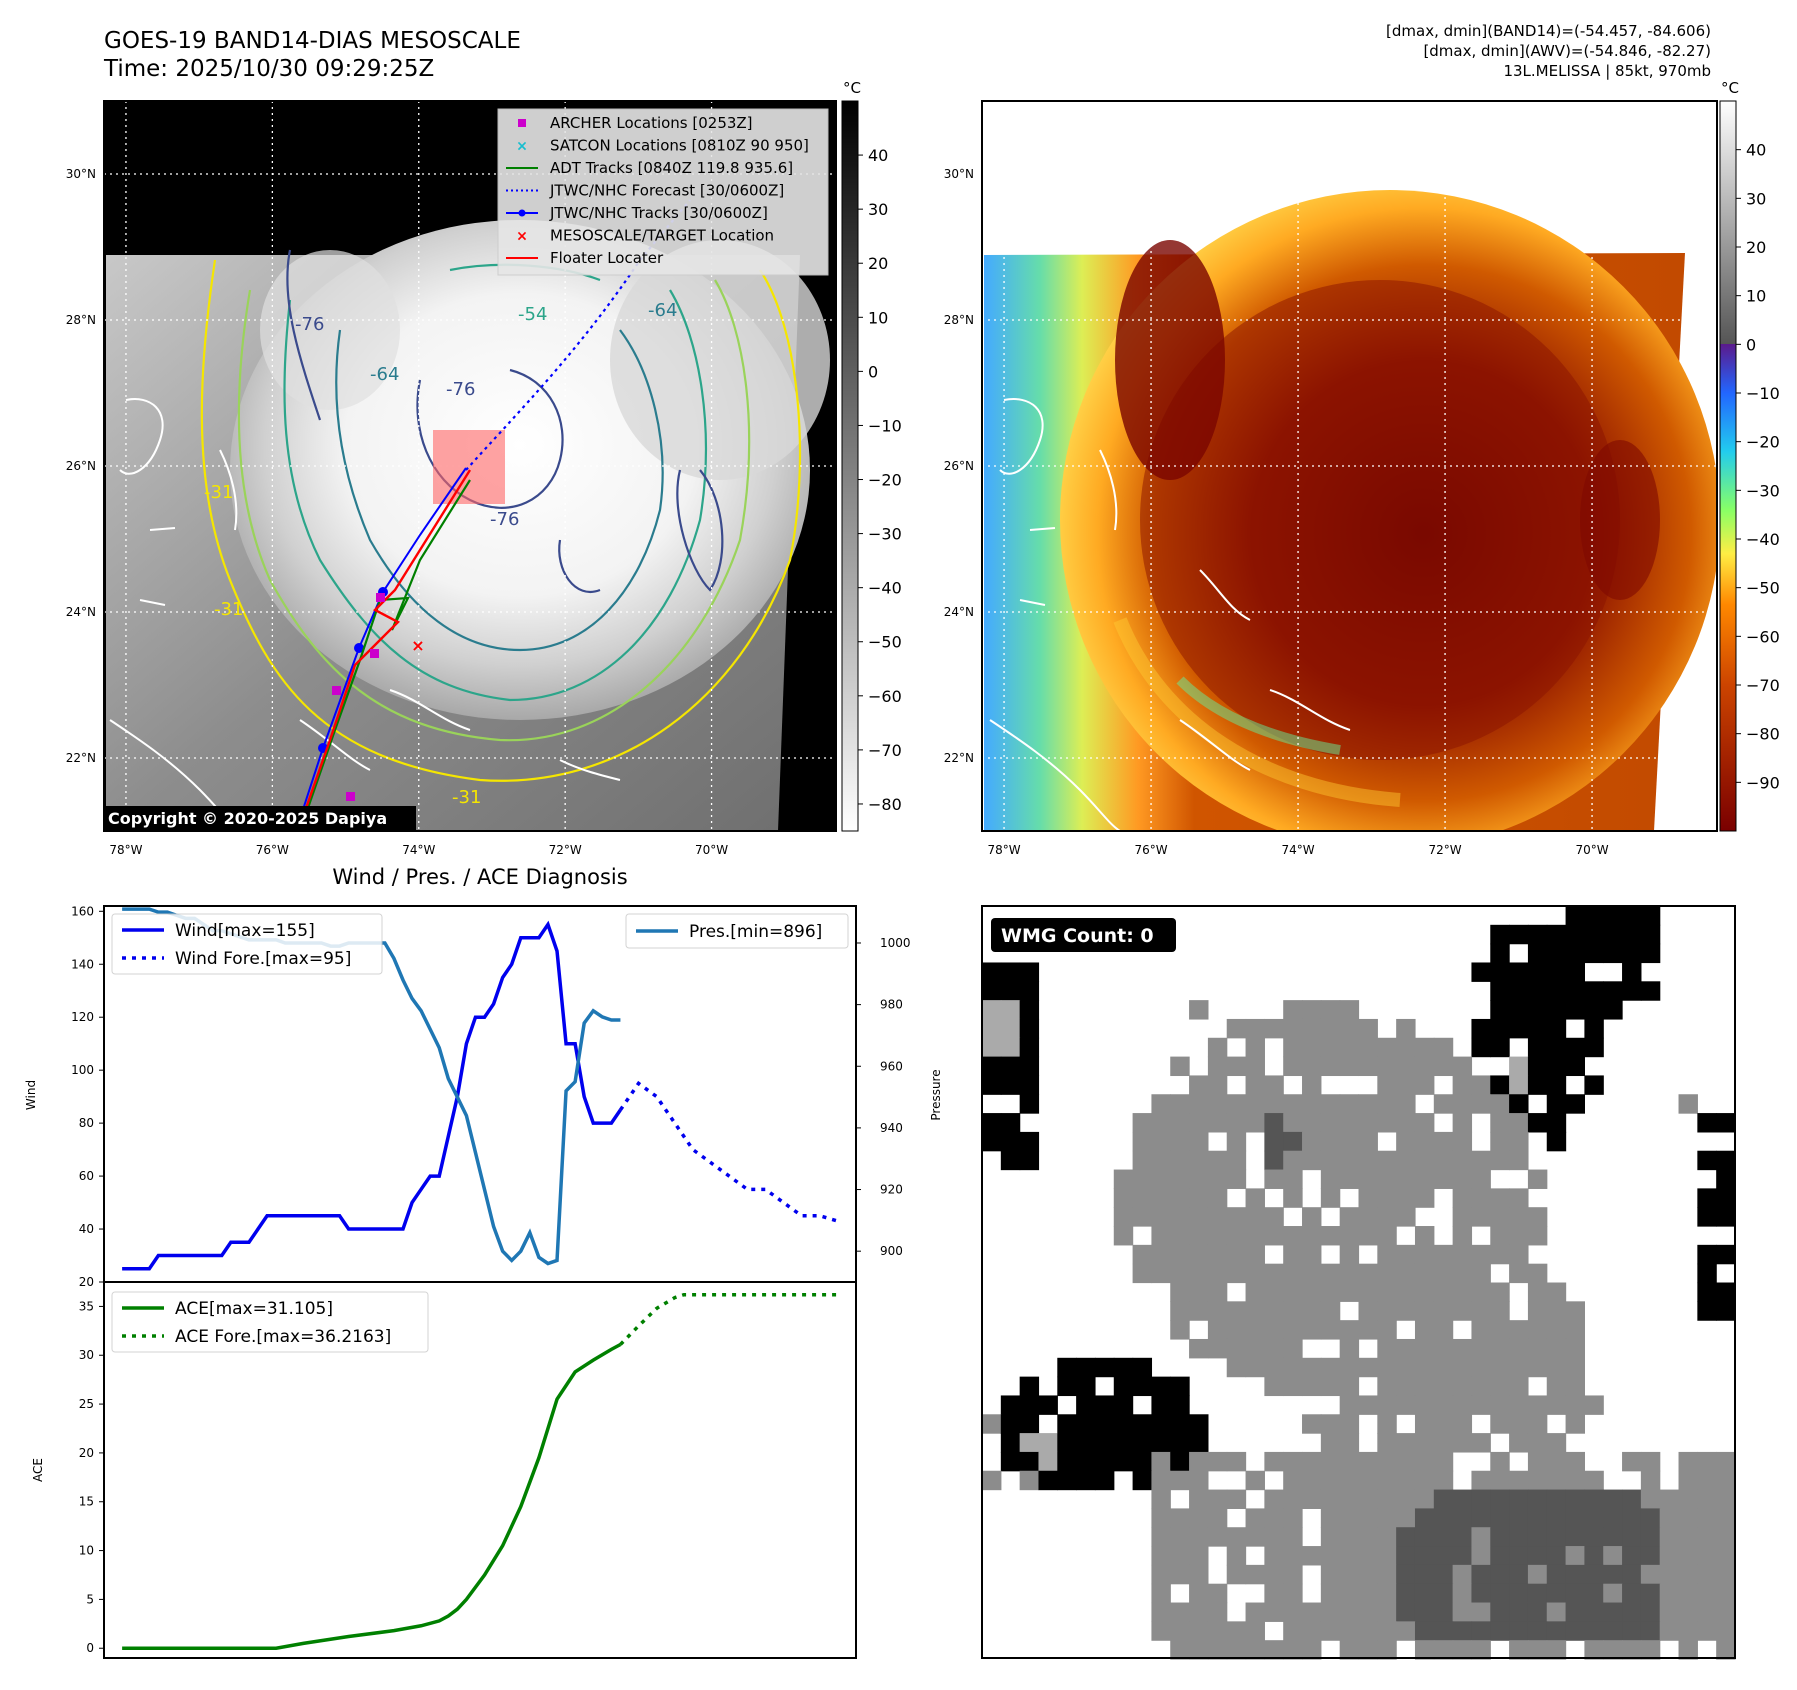 This screenshot has width=1797, height=1690. Describe the element at coordinates (82, 1070) in the screenshot. I see `wind-ytick-label: 100` at that location.